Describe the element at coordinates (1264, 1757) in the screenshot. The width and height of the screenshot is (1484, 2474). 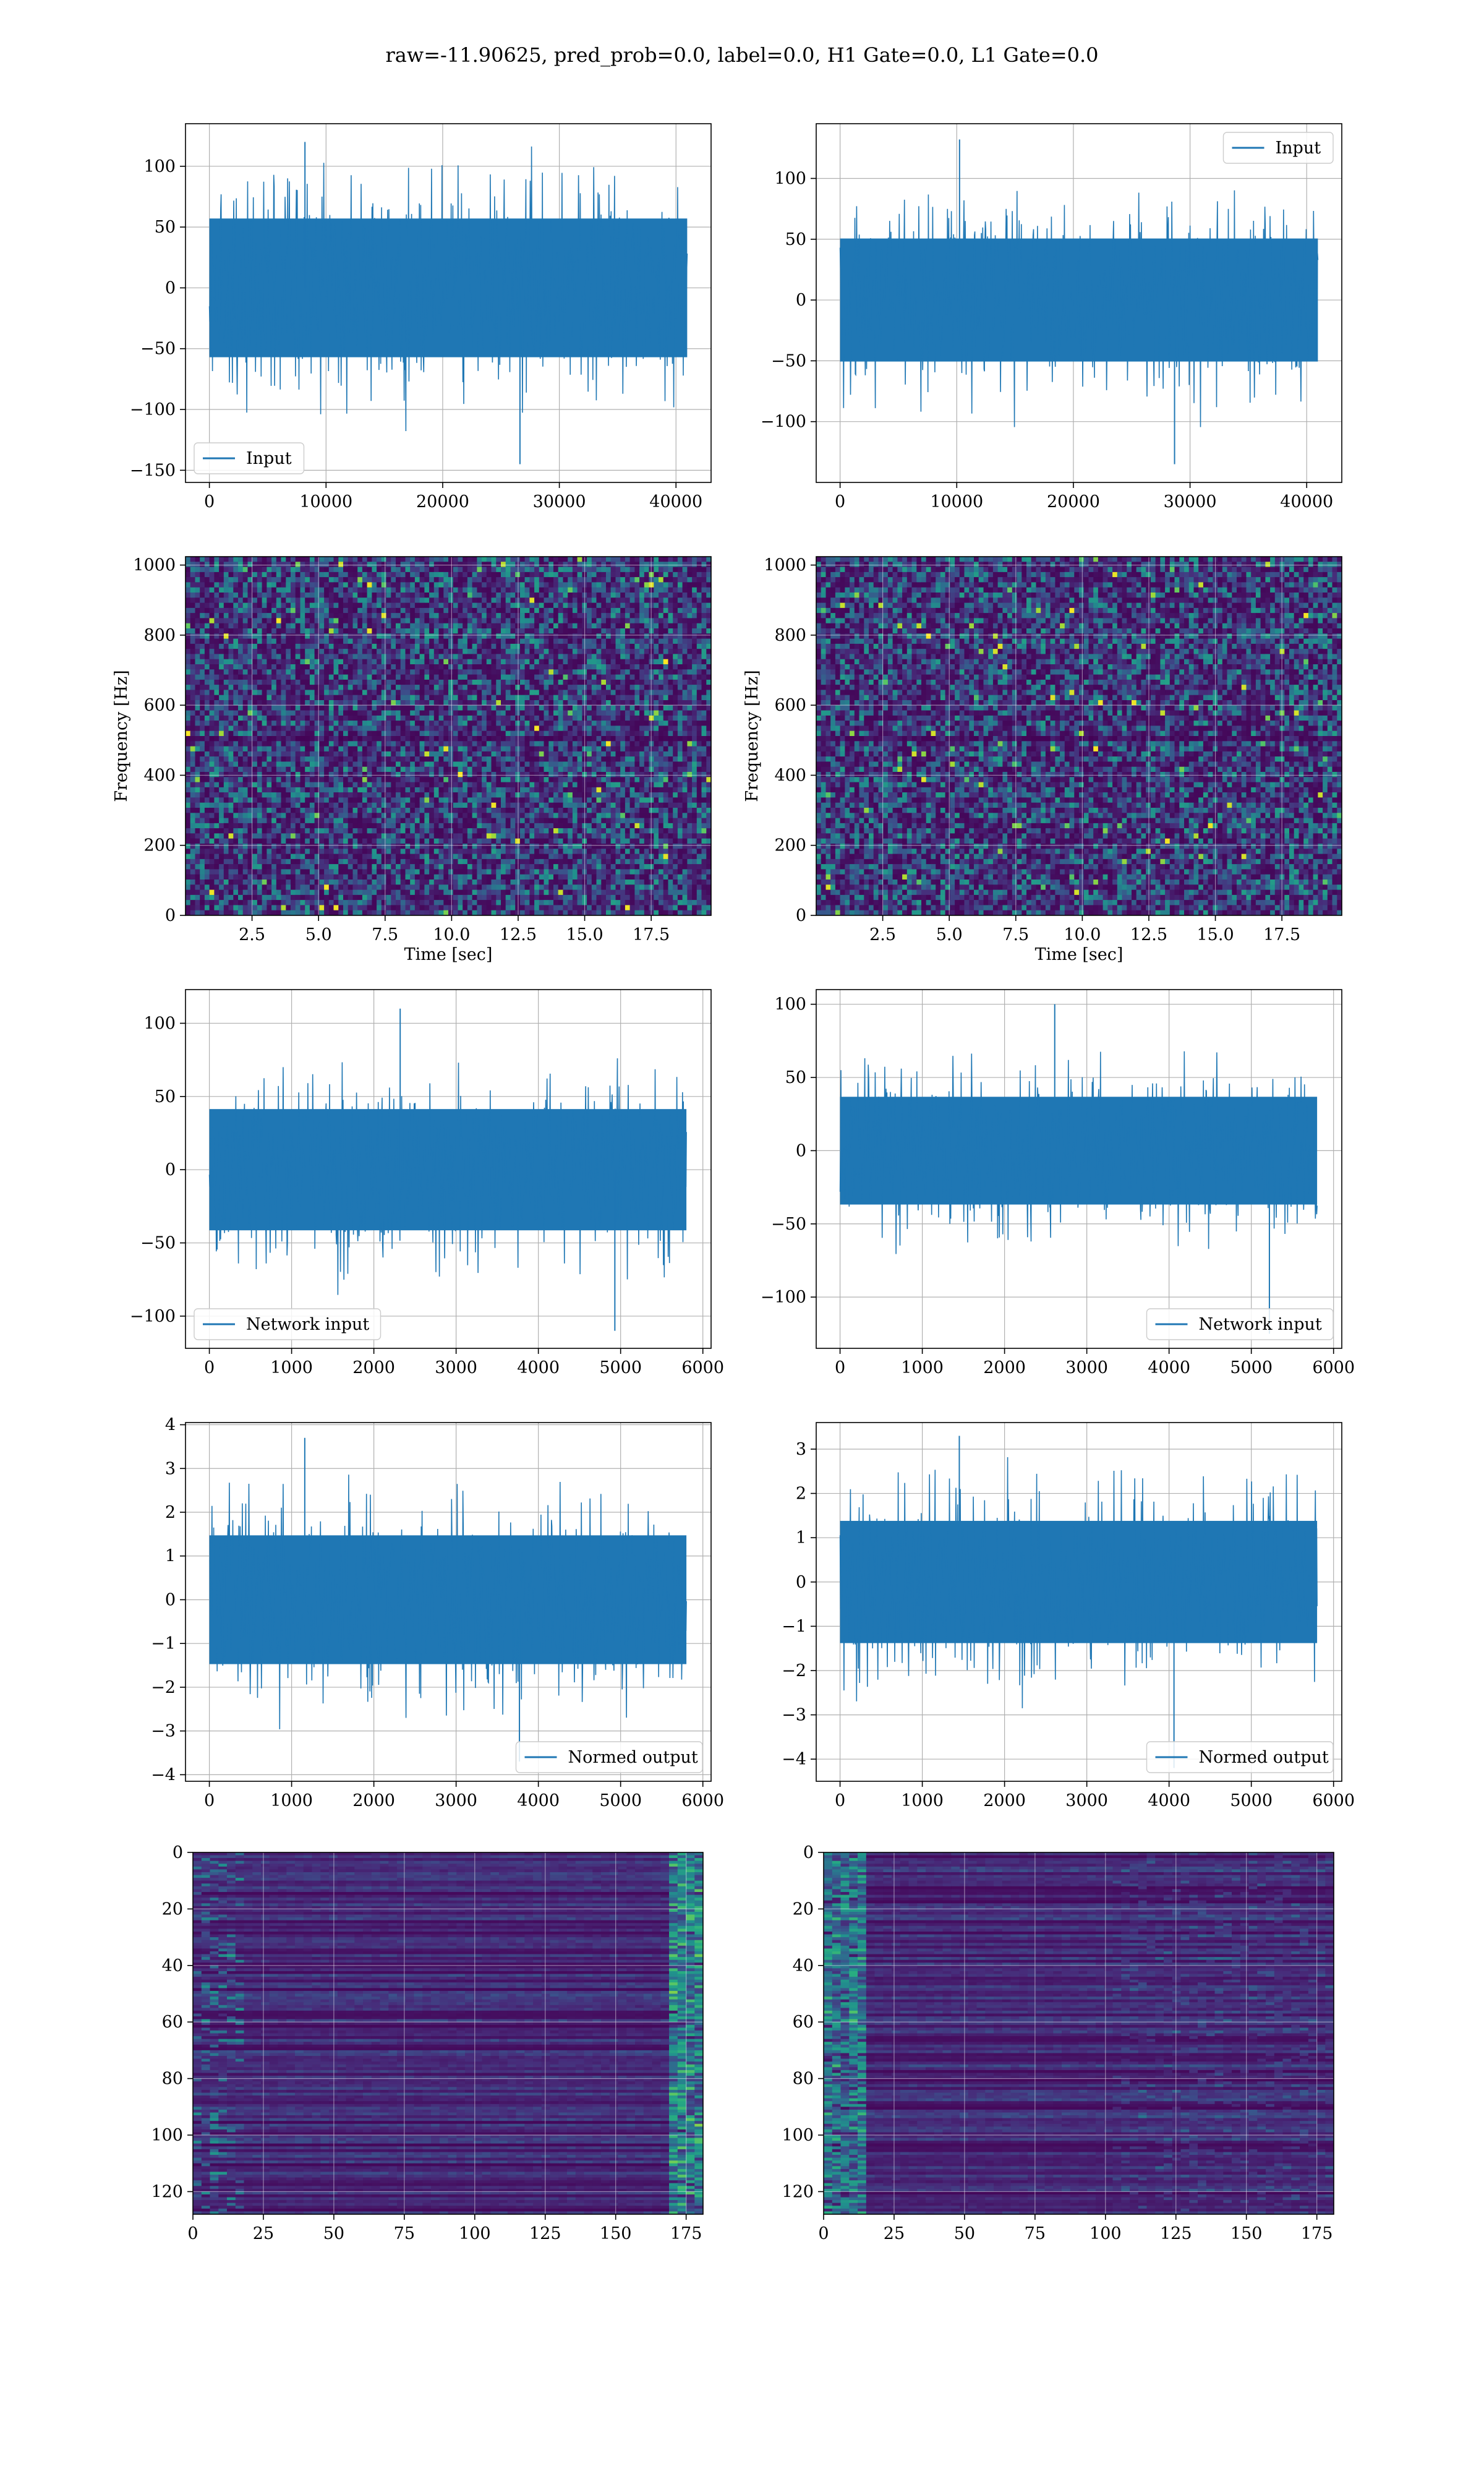
I see `legend-label: Normed output` at that location.